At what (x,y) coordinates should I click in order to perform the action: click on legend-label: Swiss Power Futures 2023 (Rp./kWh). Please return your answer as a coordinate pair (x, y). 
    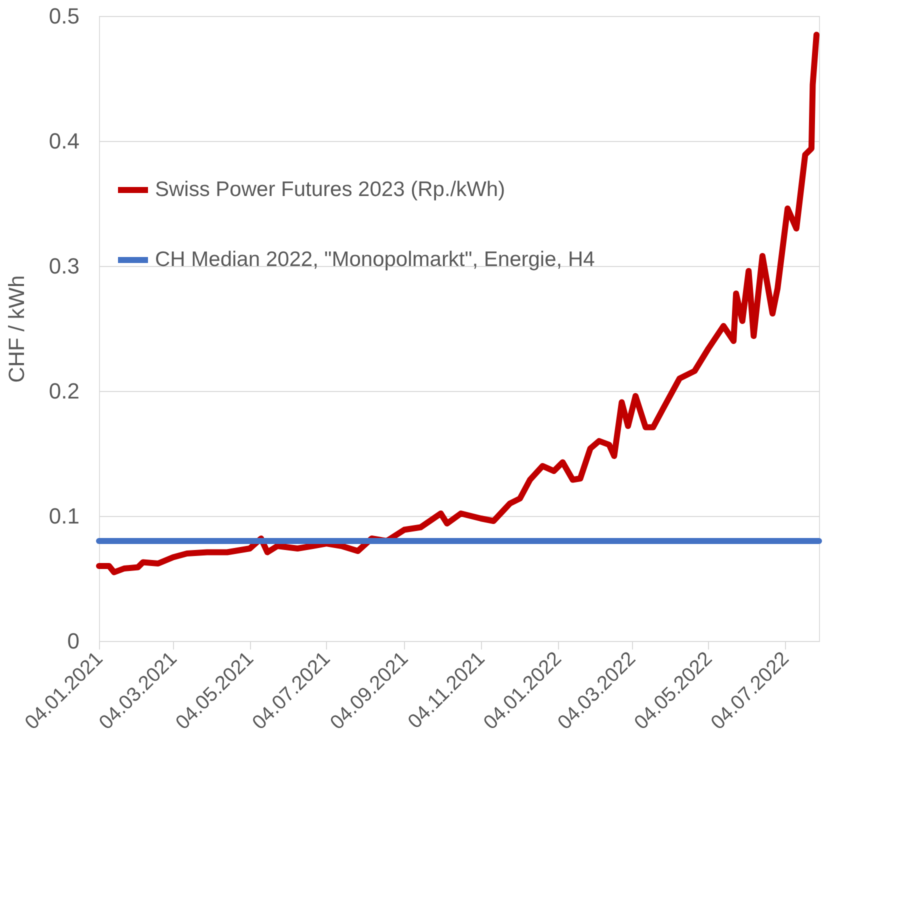
    Looking at the image, I should click on (330, 189).